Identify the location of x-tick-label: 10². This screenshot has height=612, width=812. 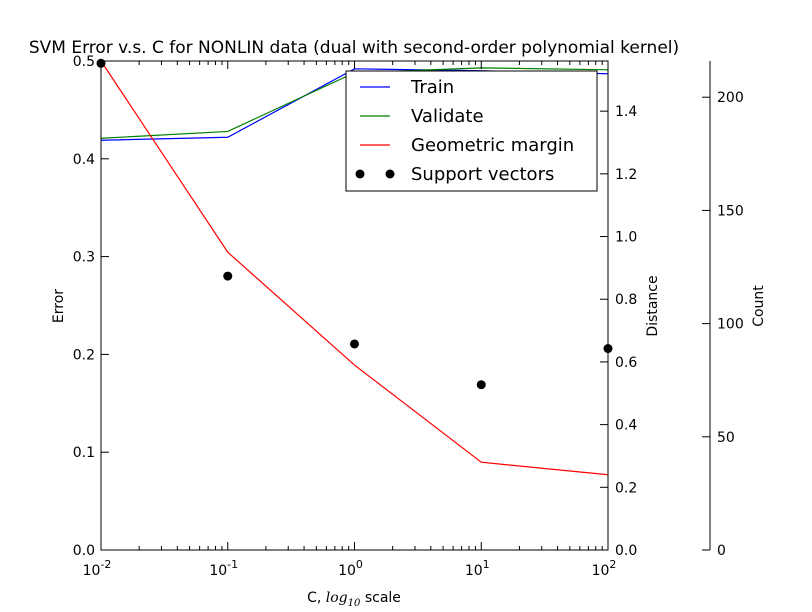
(604, 568).